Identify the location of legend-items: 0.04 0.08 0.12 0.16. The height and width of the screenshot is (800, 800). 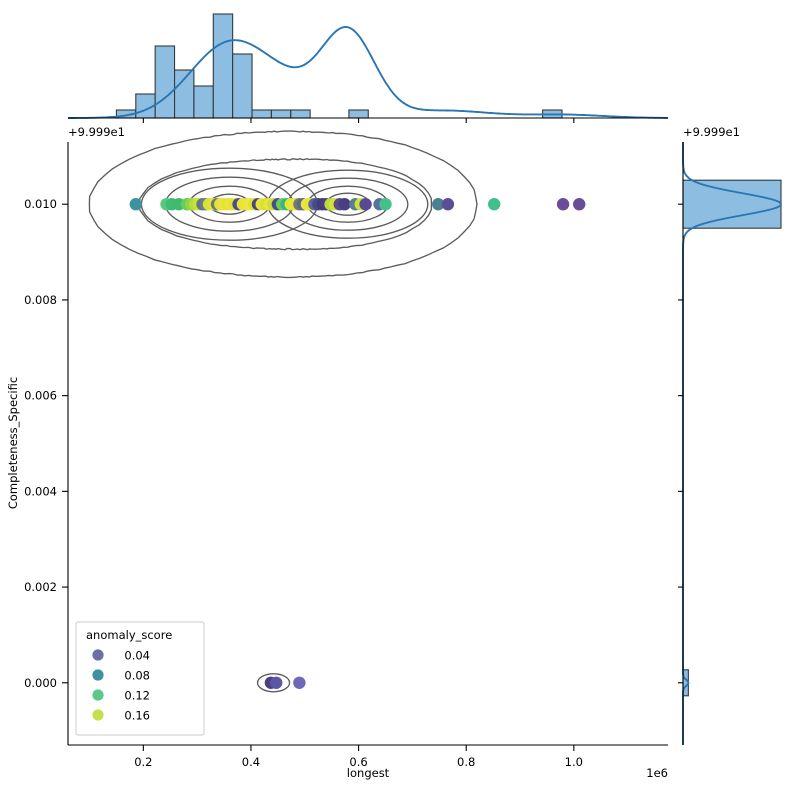
(121, 686).